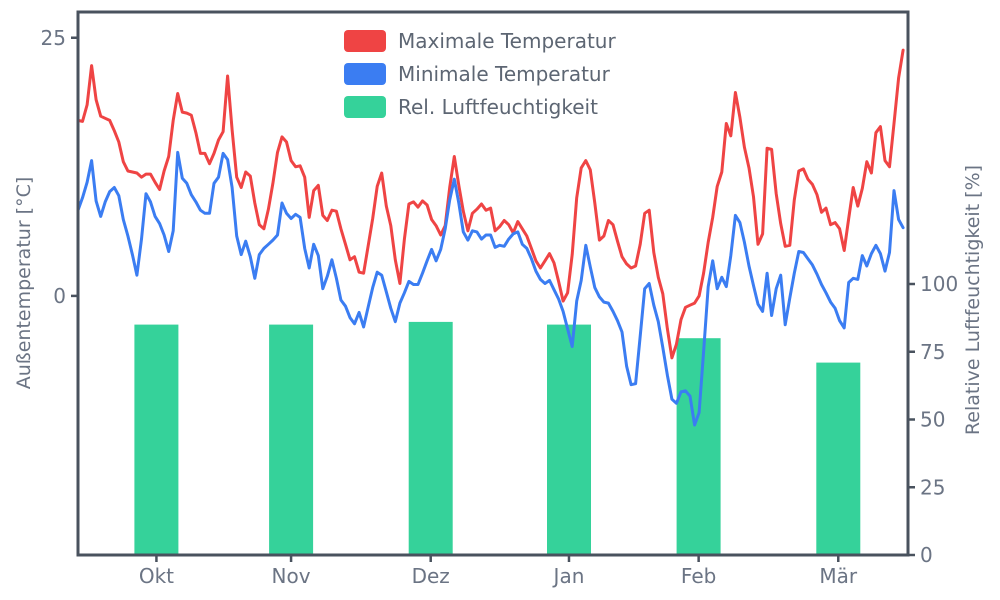 The width and height of the screenshot is (1000, 600). Describe the element at coordinates (973, 300) in the screenshot. I see `y-right-axis-title: Relative Luftfeuchtigkeit [%]` at that location.